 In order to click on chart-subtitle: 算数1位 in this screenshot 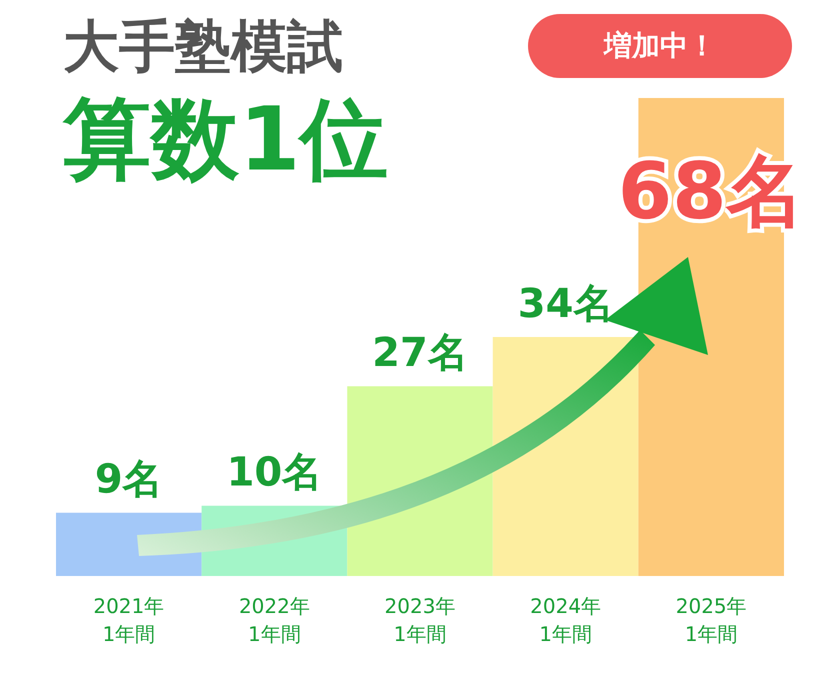, I will do `click(225, 139)`.